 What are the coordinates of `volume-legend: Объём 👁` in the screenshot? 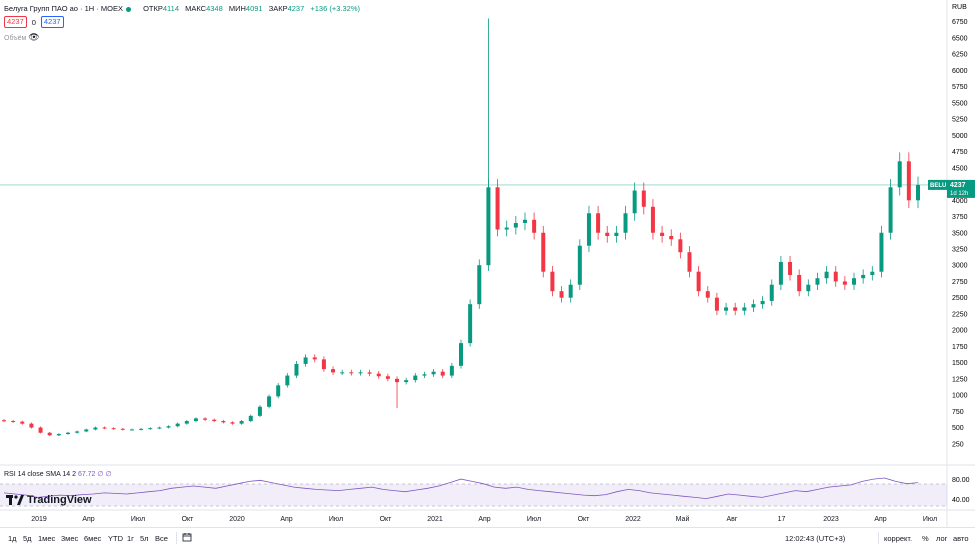 It's located at (22, 37).